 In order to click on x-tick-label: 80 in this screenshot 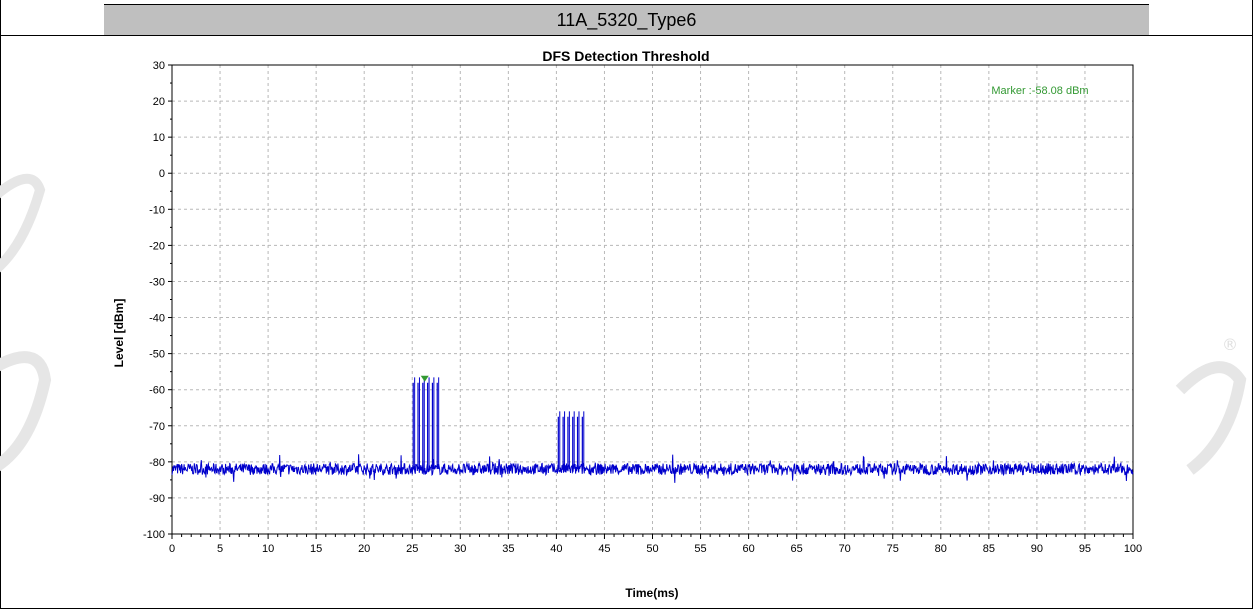, I will do `click(941, 549)`.